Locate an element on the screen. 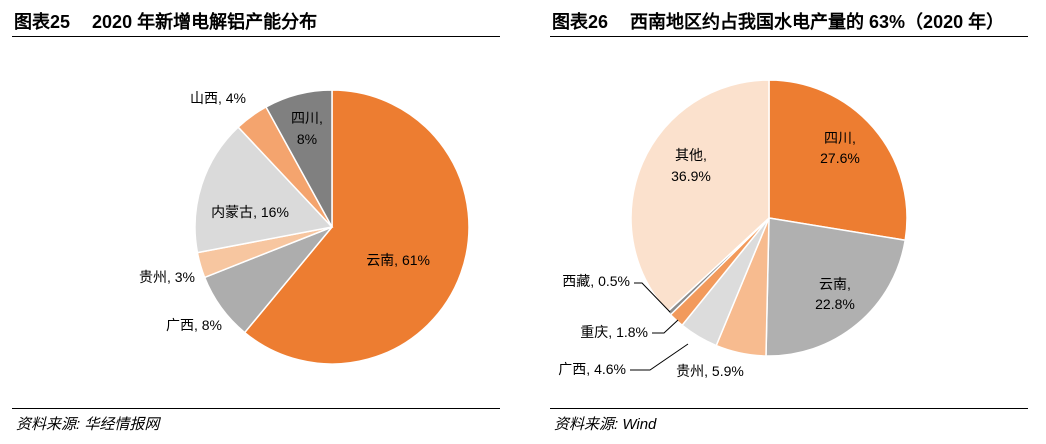 This screenshot has height=444, width=1046. pie-slice-内蒙古 is located at coordinates (264, 190).